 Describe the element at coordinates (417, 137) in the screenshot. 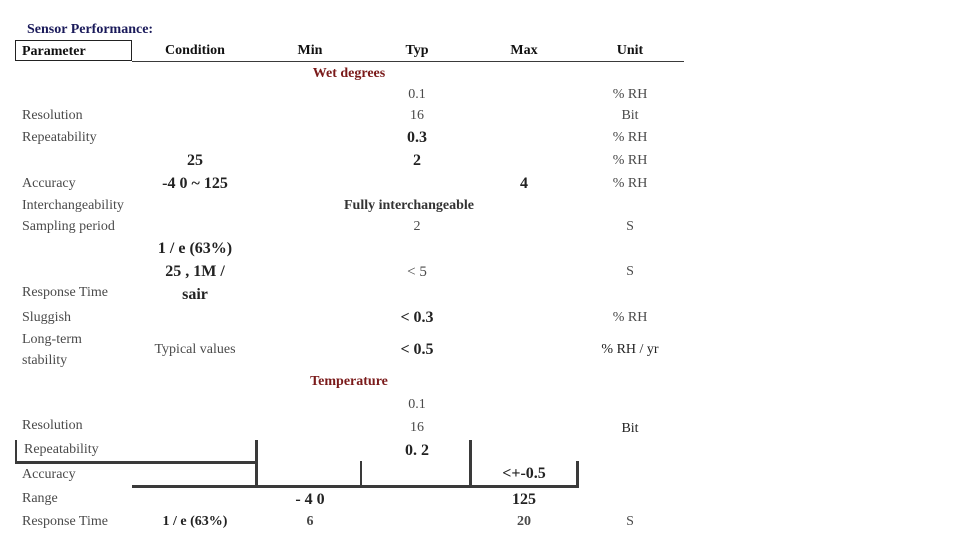

I see `wet-repeatability-typ: 0.3` at that location.